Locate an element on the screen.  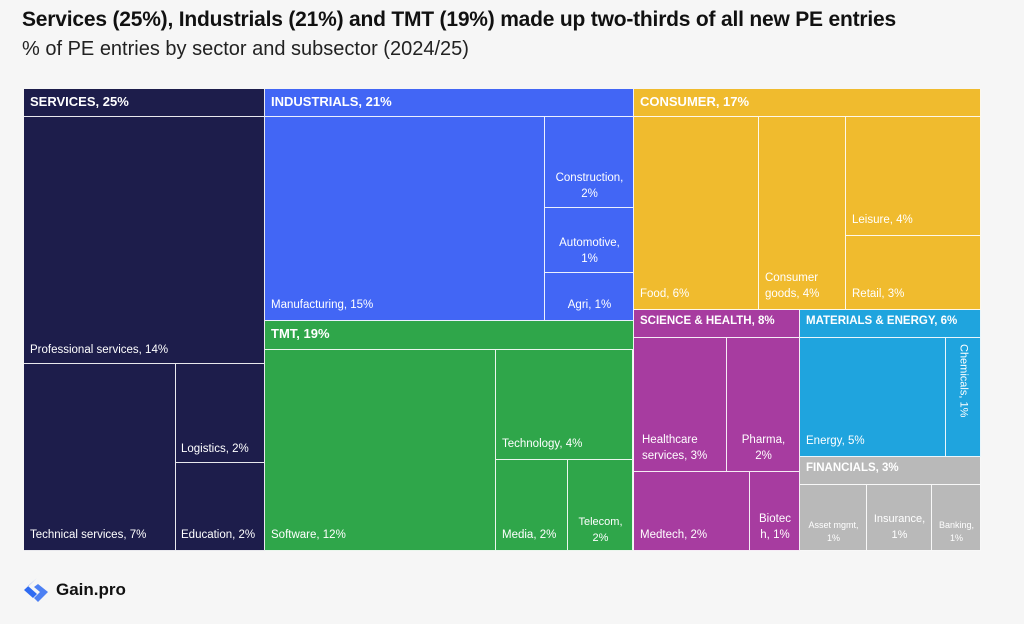
treemap-tile-label: Energy, 5% is located at coordinates (835, 441).